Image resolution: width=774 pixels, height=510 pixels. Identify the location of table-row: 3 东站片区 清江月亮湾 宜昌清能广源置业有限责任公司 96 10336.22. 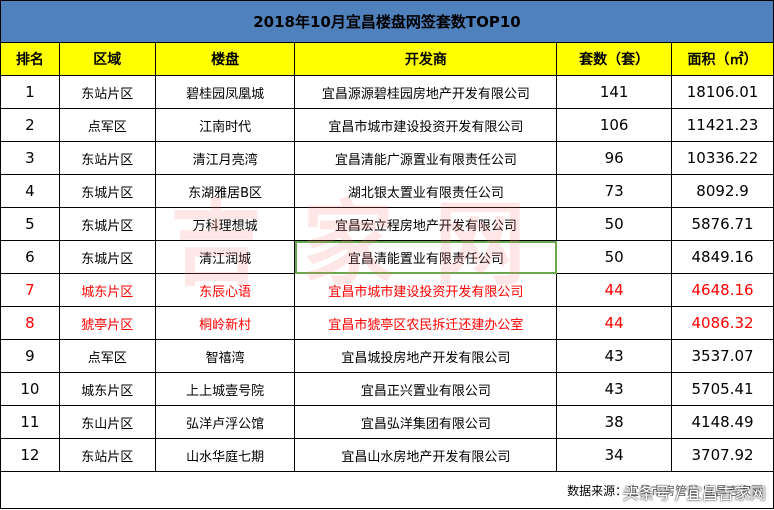
(387, 158).